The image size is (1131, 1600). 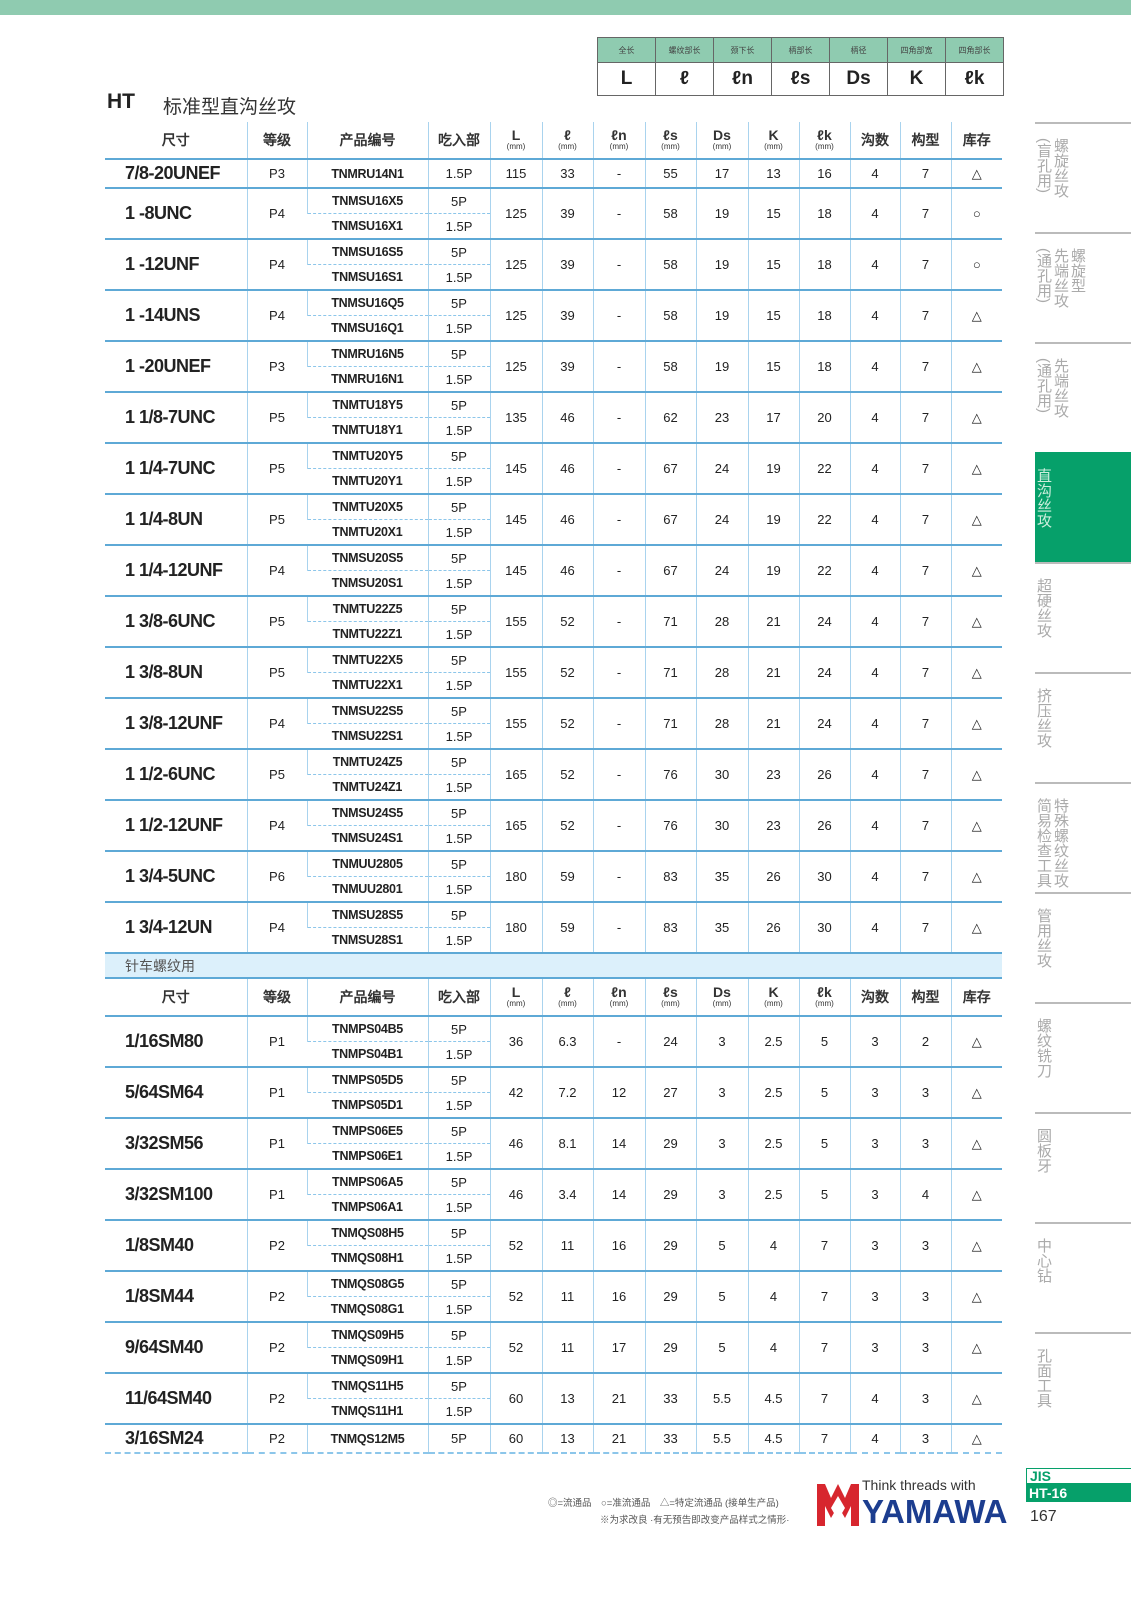 What do you see at coordinates (276, 367) in the screenshot?
I see `grade-cell: P3` at bounding box center [276, 367].